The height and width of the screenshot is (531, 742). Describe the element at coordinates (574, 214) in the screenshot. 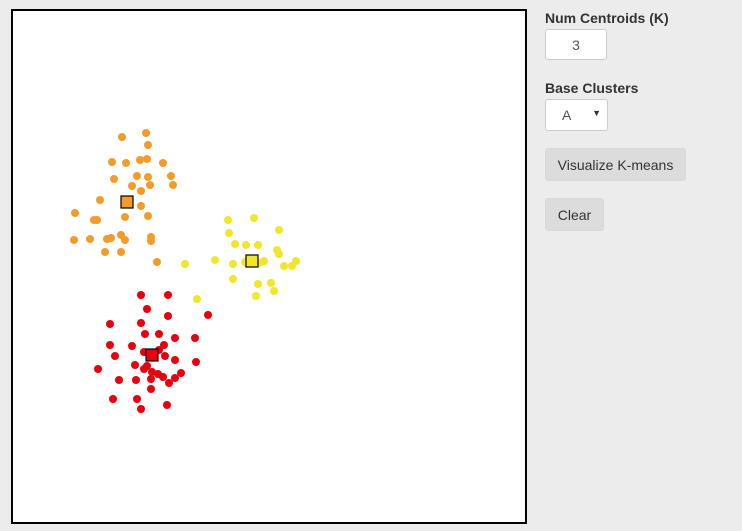

I see `clear-button: Clear` at that location.